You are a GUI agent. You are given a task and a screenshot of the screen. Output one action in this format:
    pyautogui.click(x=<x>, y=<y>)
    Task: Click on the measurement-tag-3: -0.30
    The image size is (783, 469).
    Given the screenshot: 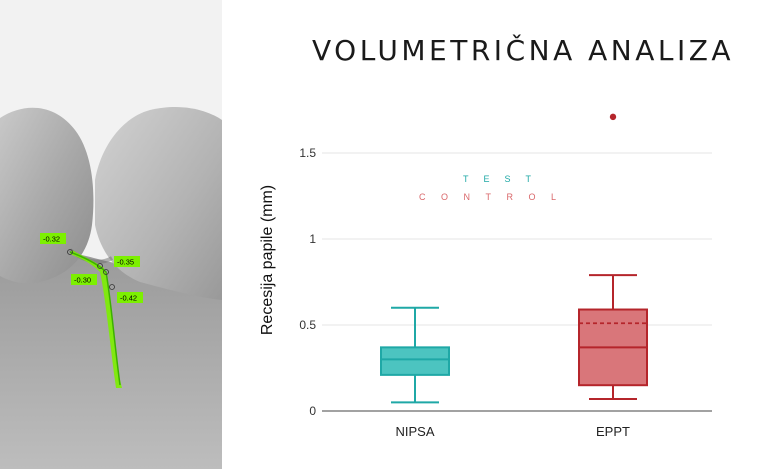 What is the action you would take?
    pyautogui.click(x=84, y=279)
    